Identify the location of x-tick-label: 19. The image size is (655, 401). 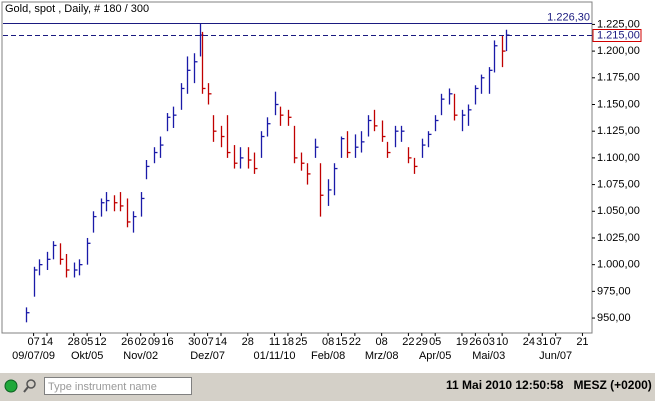
(462, 342).